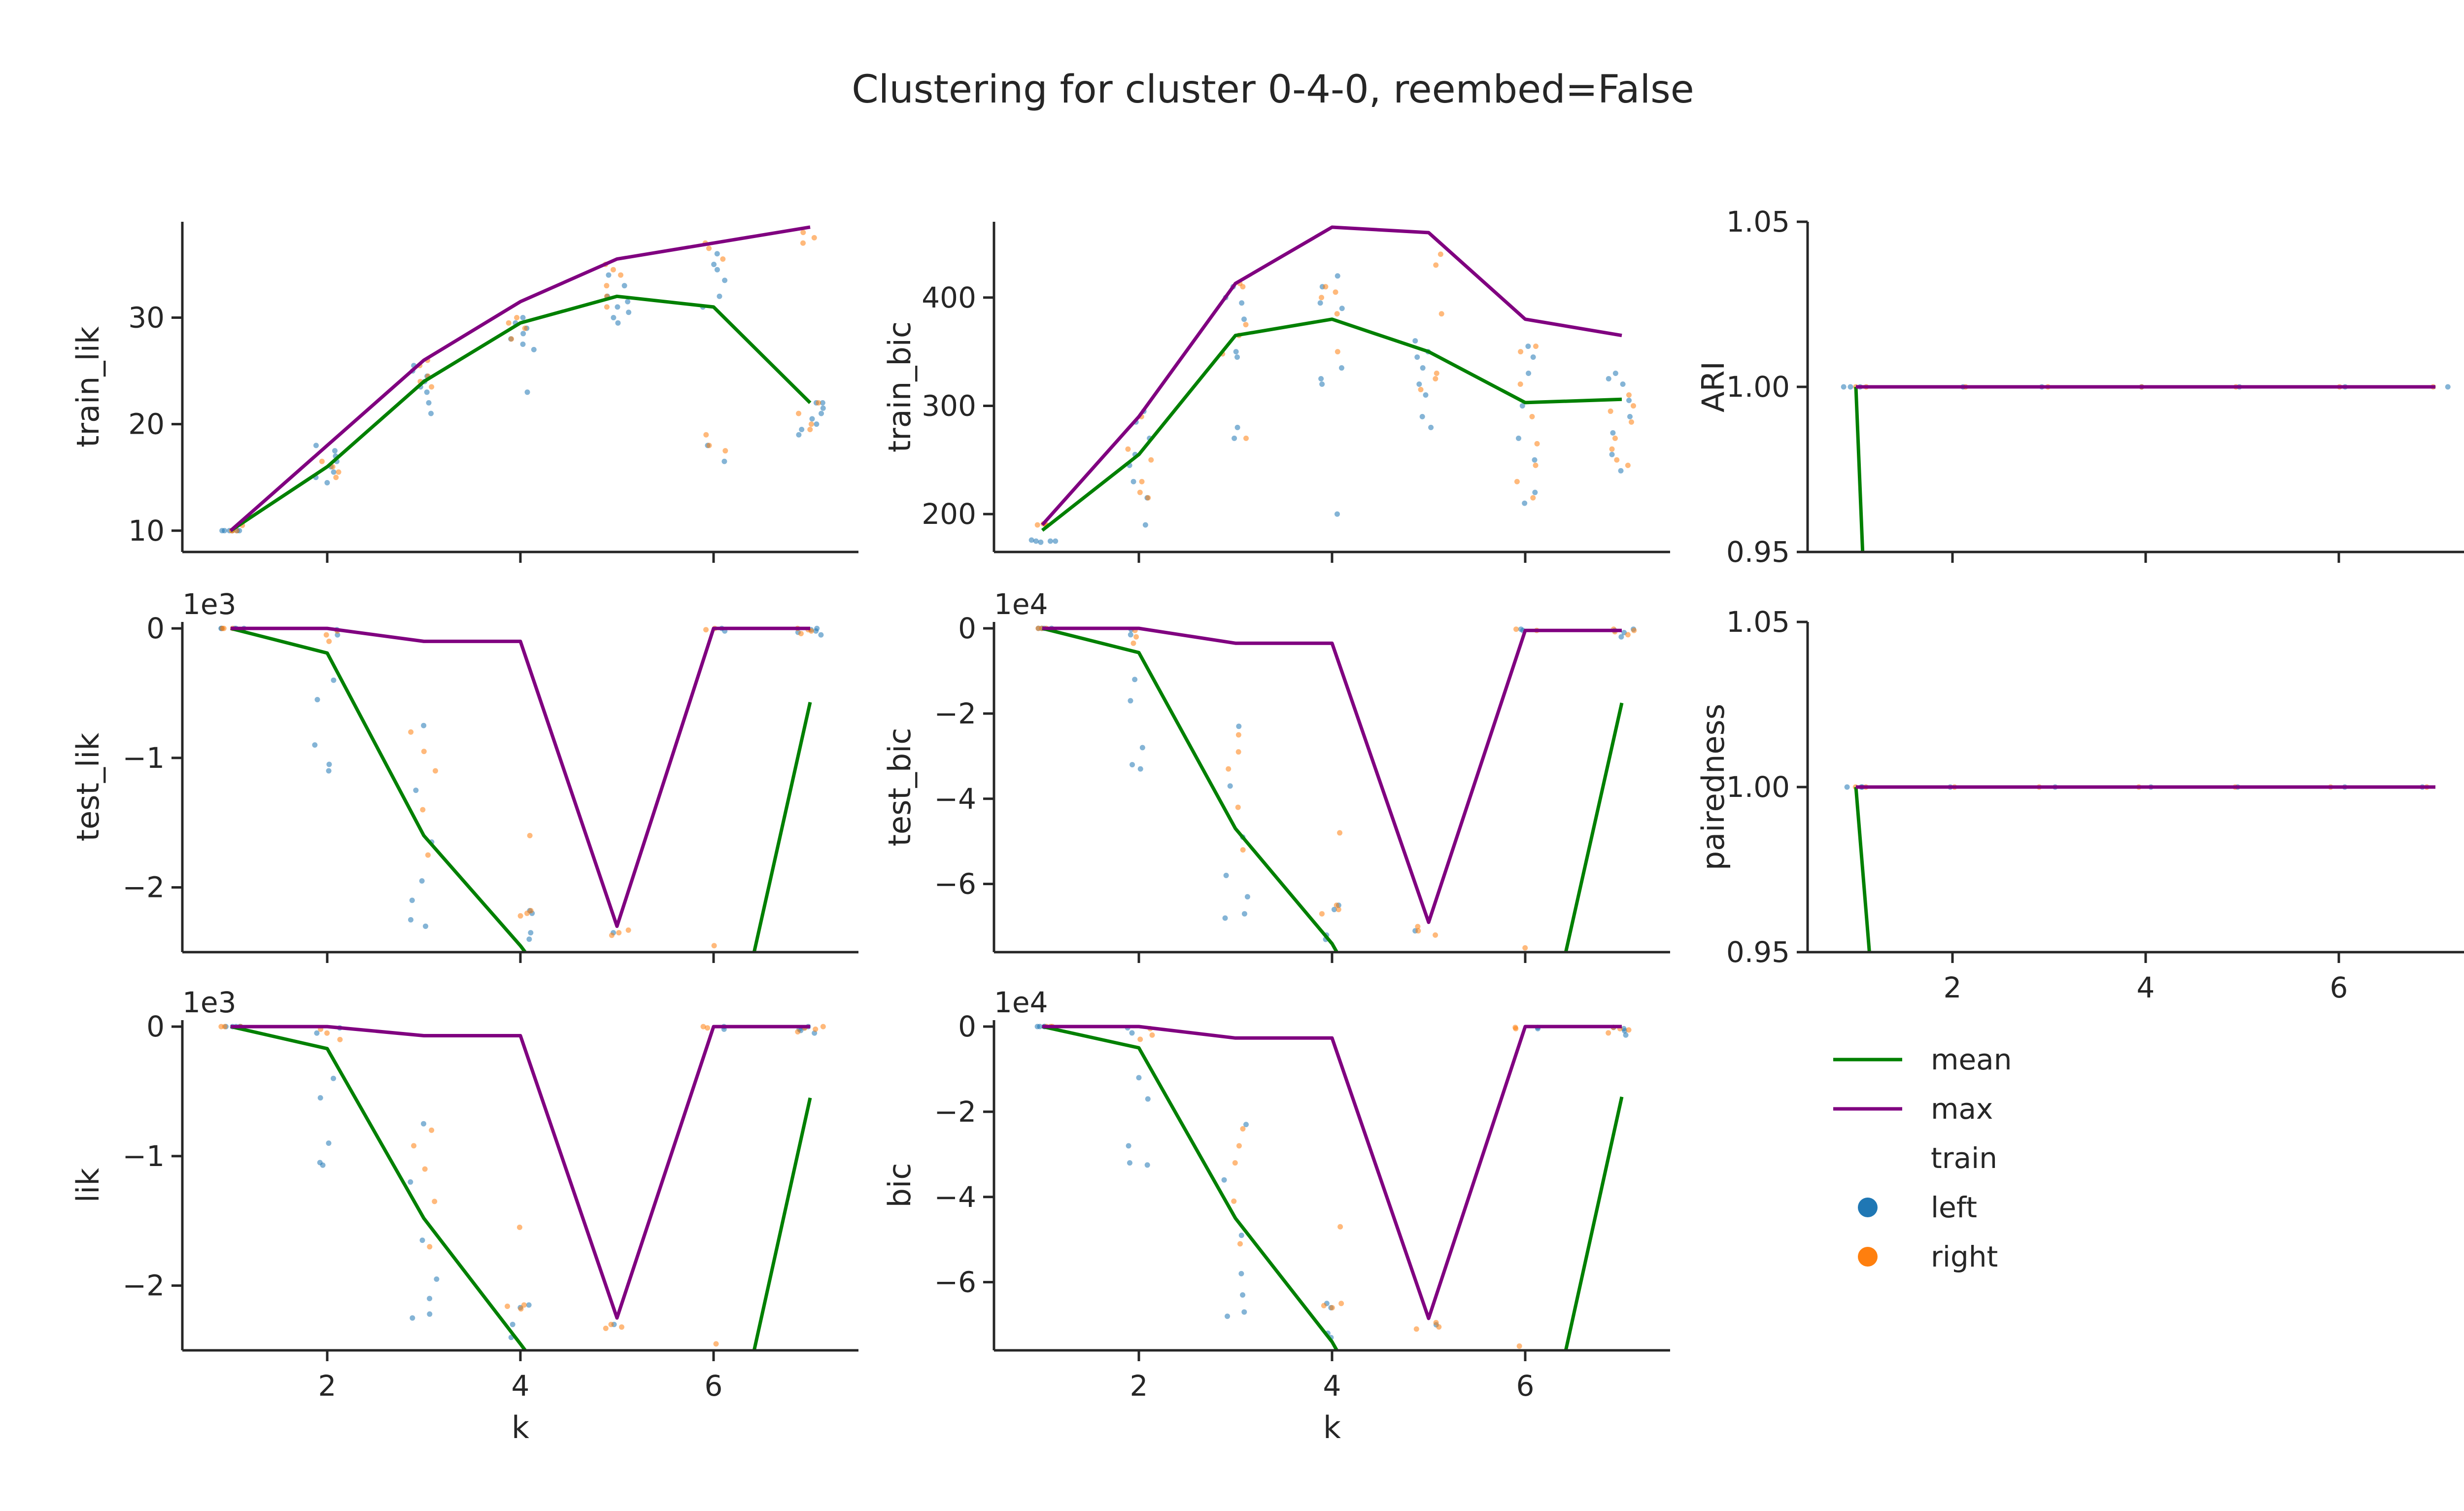 This screenshot has height=1511, width=2464. Describe the element at coordinates (144, 758) in the screenshot. I see `y-tick-label: −1` at that location.